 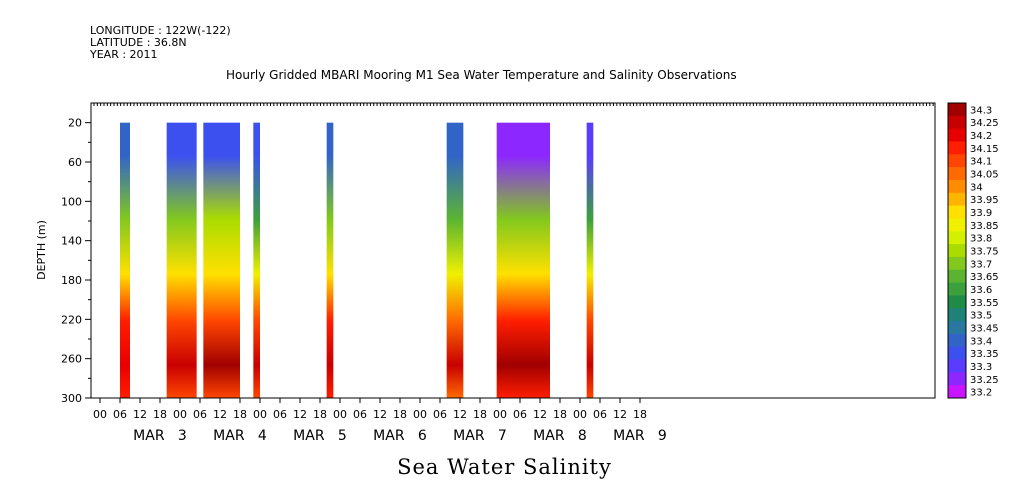 I want to click on colorbar-border, so click(x=957, y=250).